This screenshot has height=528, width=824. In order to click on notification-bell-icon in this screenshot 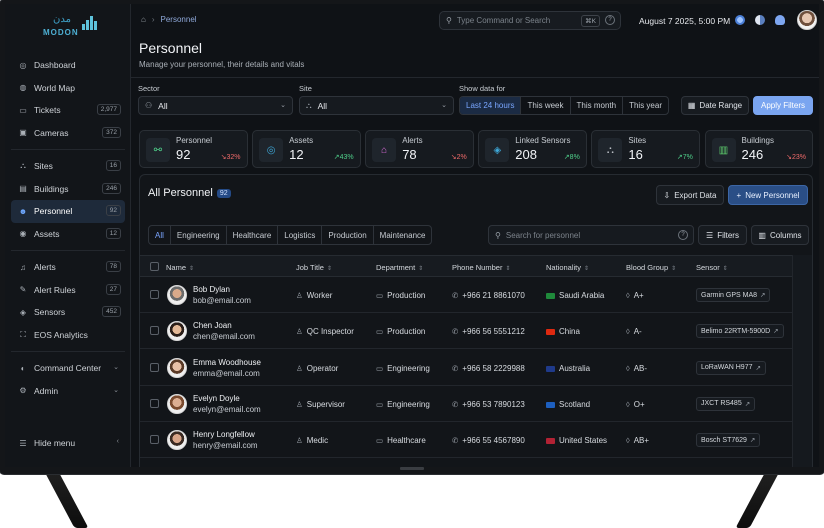, I will do `click(780, 20)`.